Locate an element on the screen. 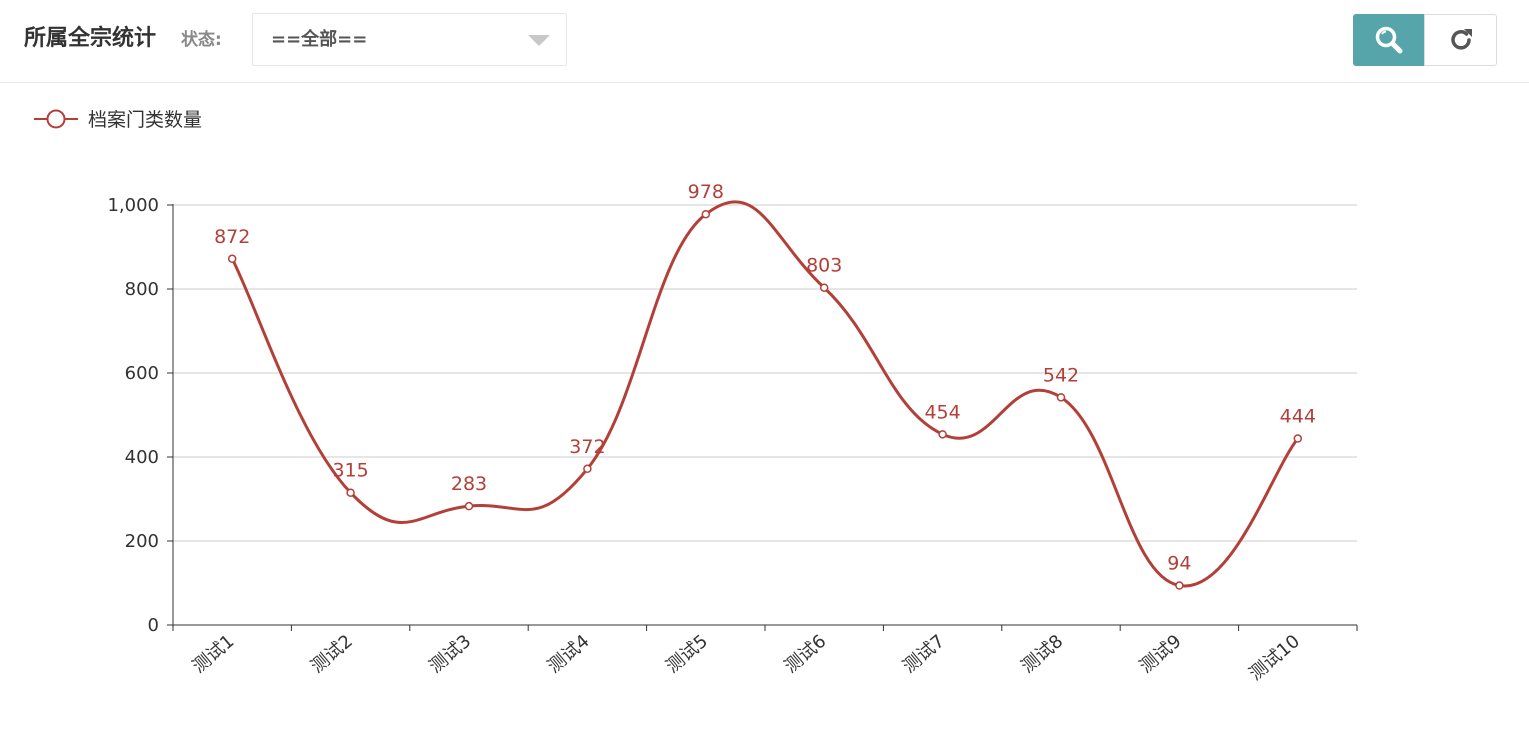 The width and height of the screenshot is (1529, 745). x-tick-label: 测试4 is located at coordinates (569, 654).